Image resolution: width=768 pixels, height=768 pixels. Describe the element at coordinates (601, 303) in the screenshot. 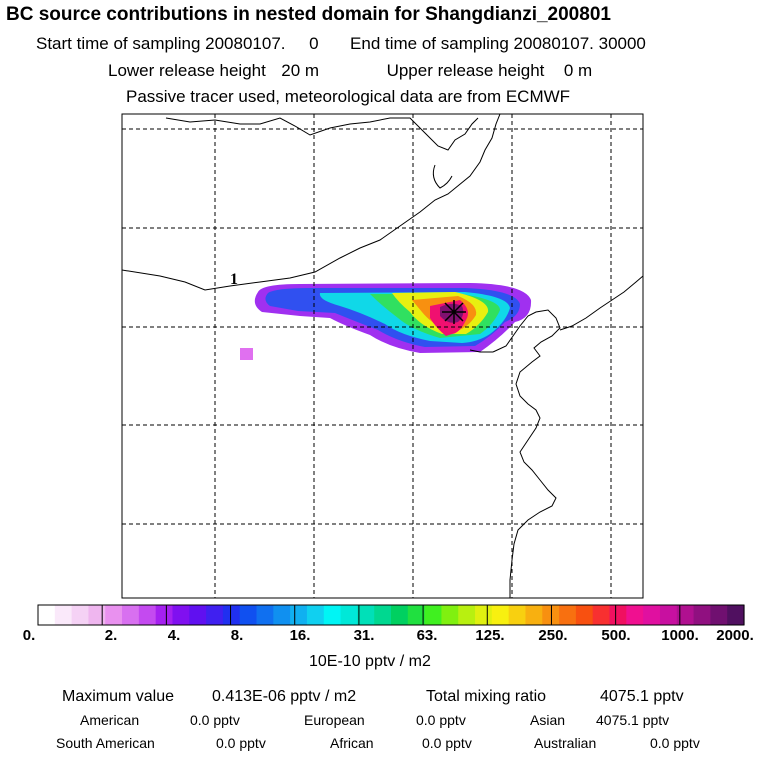

I see `east-coast` at that location.